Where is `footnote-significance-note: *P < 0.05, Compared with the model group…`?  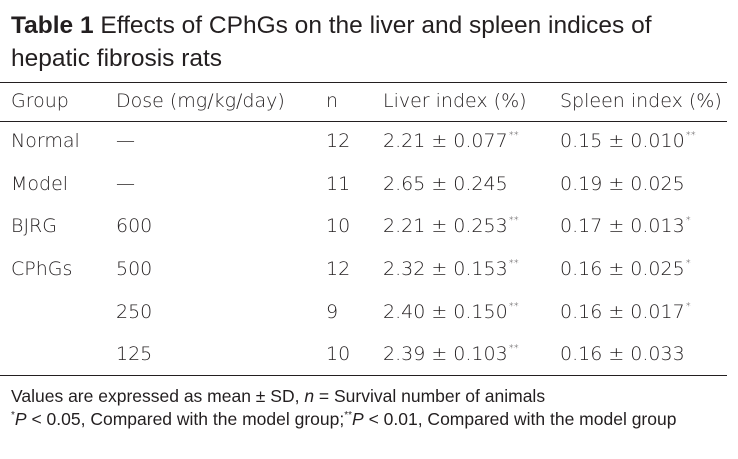 footnote-significance-note: *P < 0.05, Compared with the model group… is located at coordinates (371, 421).